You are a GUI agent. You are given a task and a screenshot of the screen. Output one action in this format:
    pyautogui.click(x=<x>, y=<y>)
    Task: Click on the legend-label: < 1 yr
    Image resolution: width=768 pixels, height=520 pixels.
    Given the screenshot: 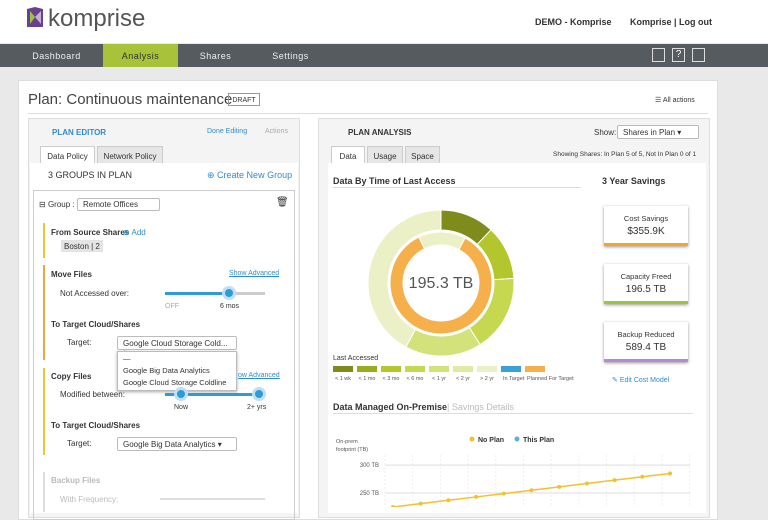 What is the action you would take?
    pyautogui.click(x=439, y=379)
    